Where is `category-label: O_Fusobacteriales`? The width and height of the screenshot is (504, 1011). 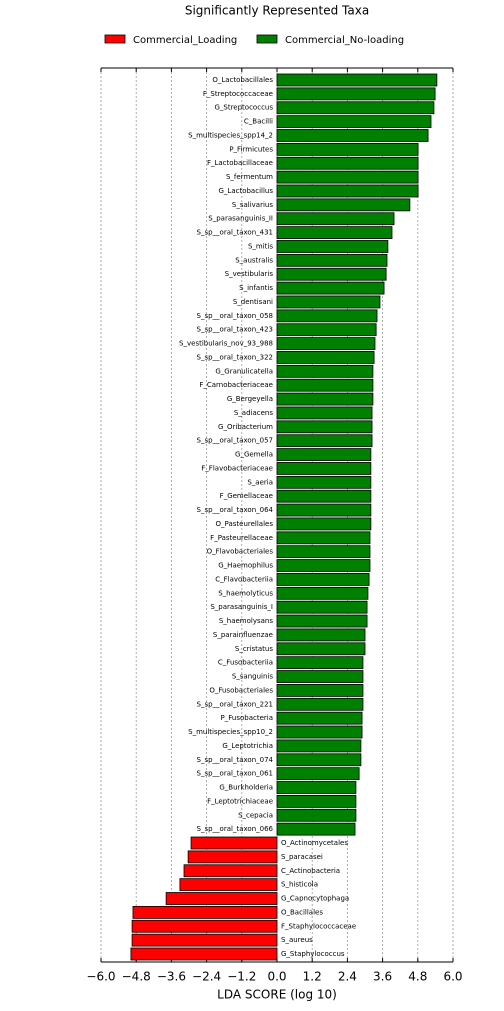 category-label: O_Fusobacteriales is located at coordinates (241, 690).